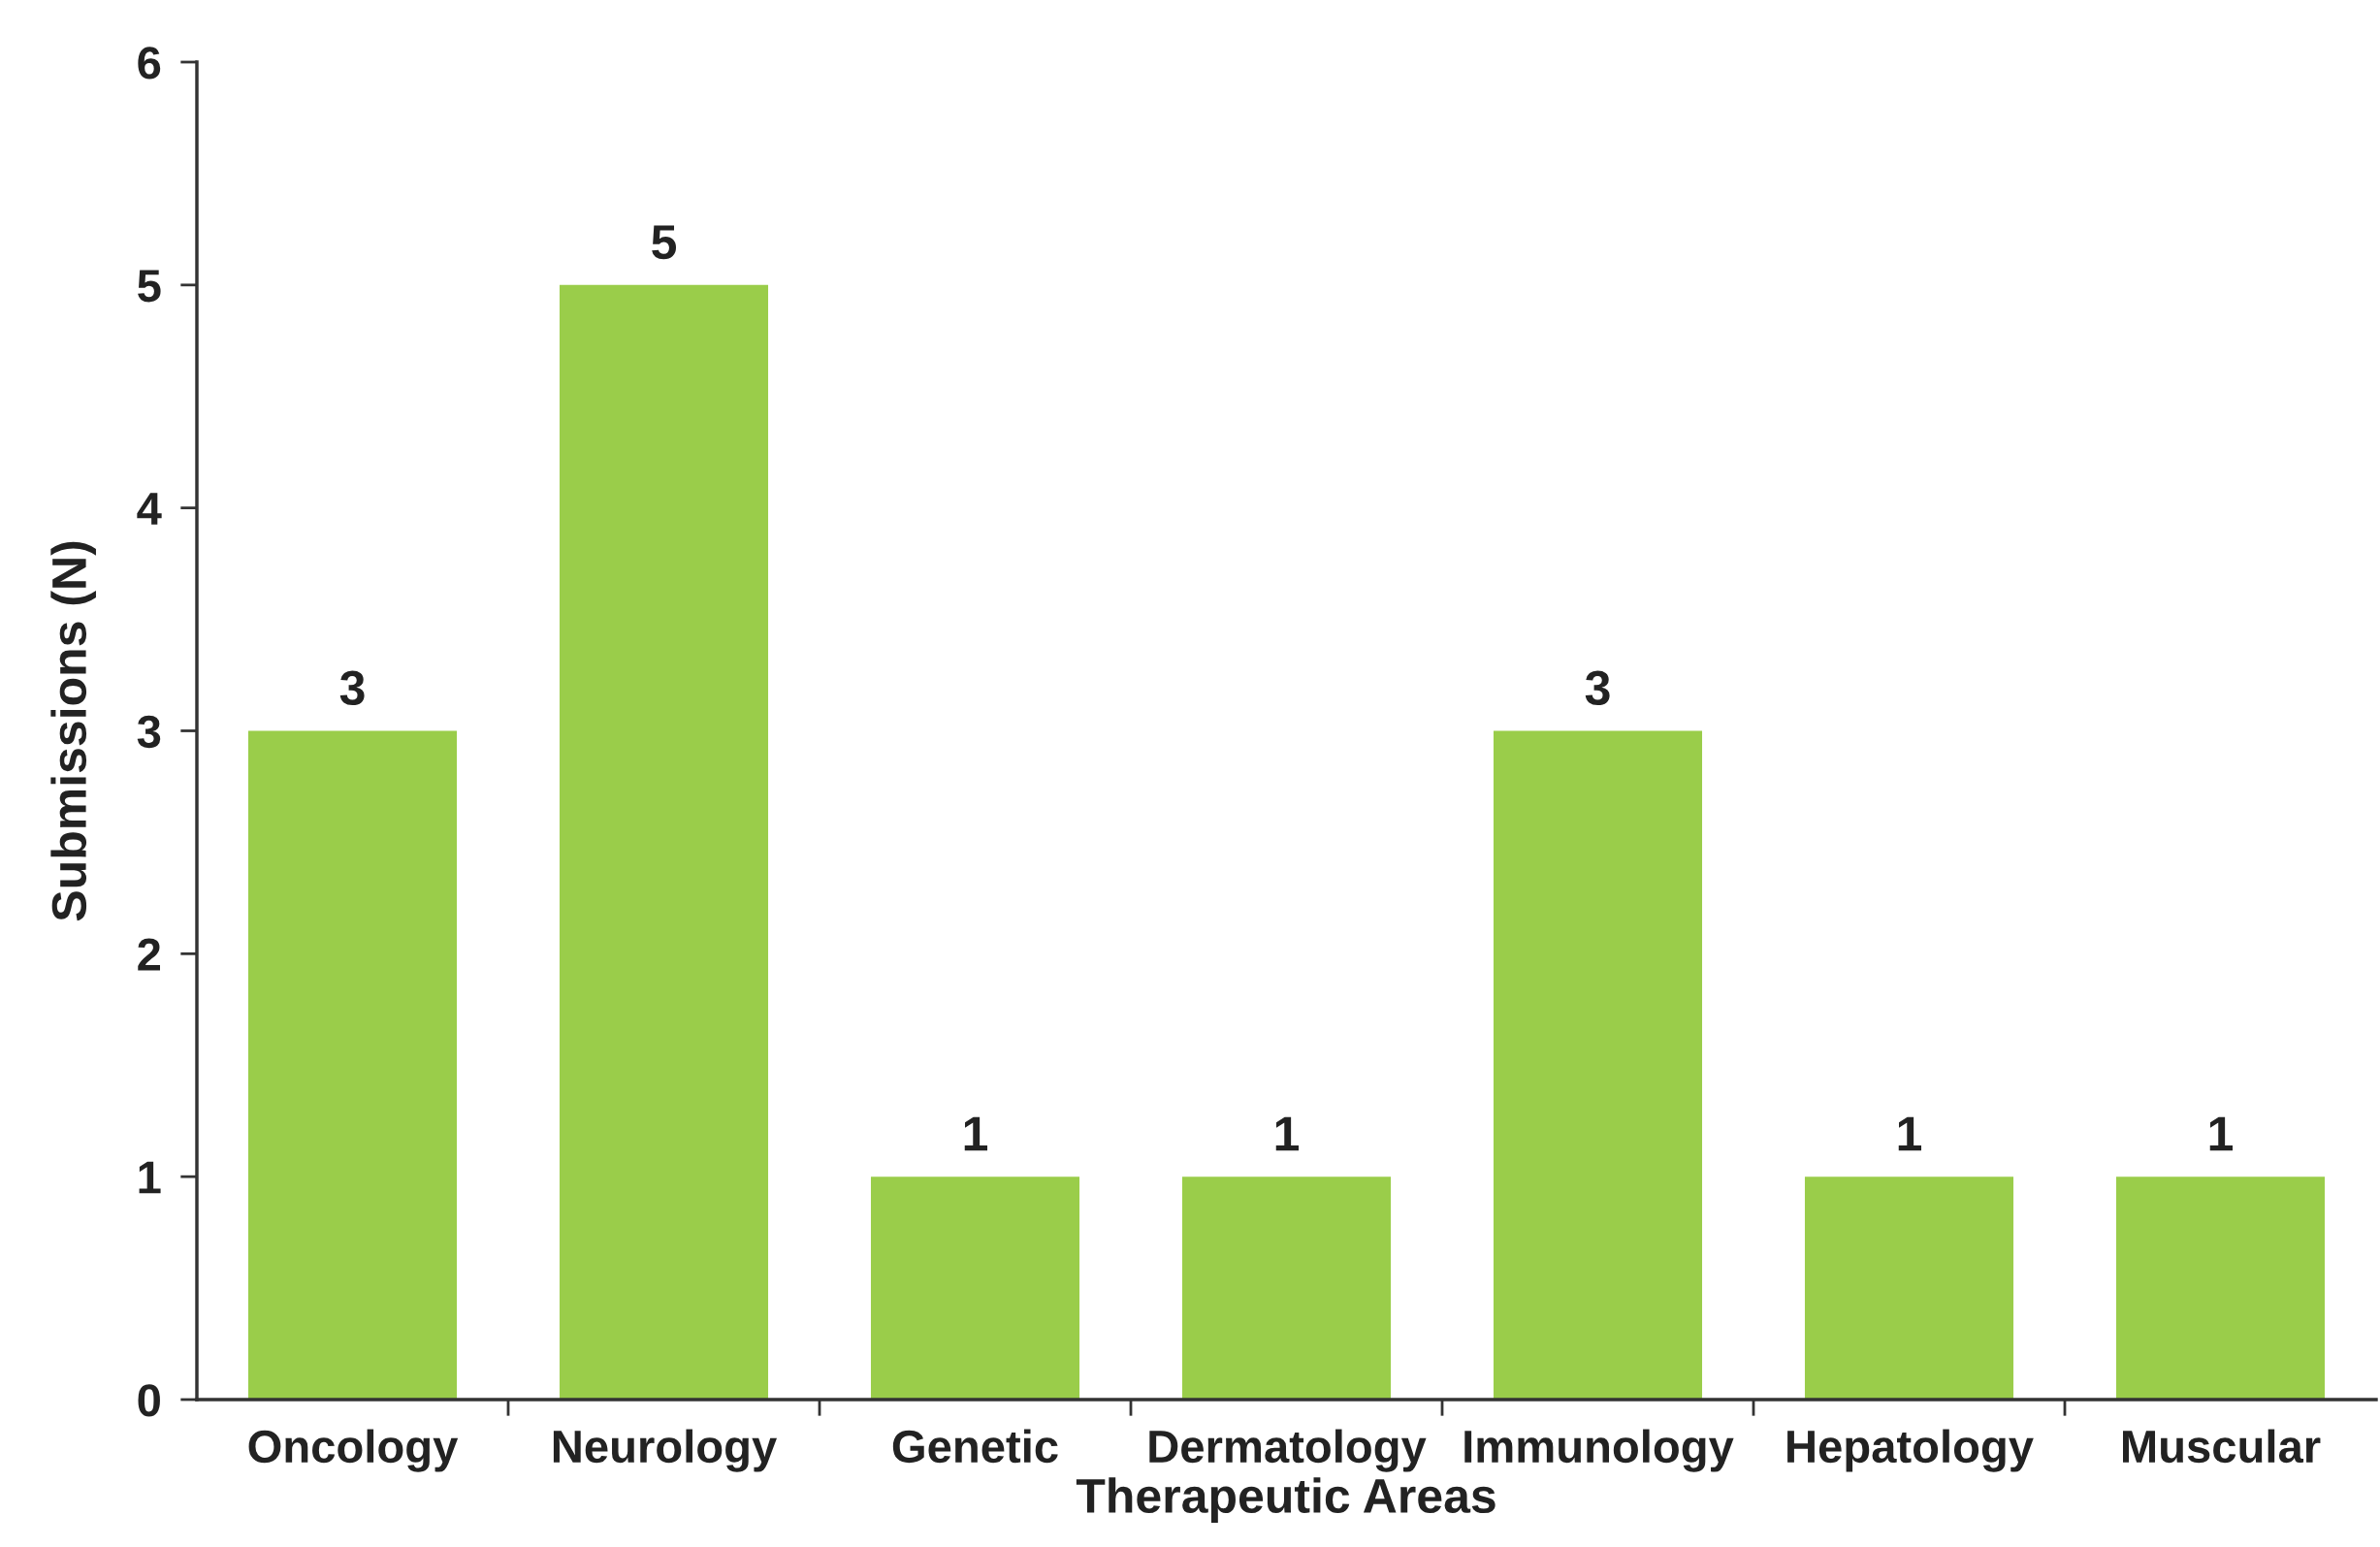 The image size is (2380, 1547). I want to click on y-tick-label: 1, so click(150, 1177).